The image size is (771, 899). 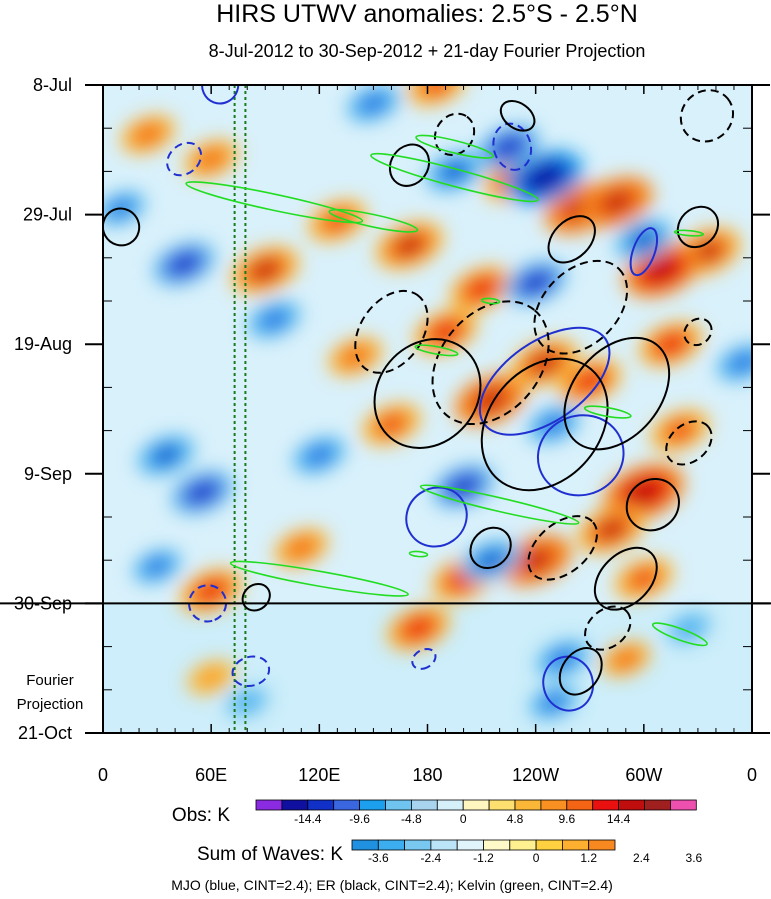 What do you see at coordinates (434, 812) in the screenshot?
I see `obs-colorbar: Obs: K -14.4 -9.6 -4.8 0 4.8 9.6 14.4` at bounding box center [434, 812].